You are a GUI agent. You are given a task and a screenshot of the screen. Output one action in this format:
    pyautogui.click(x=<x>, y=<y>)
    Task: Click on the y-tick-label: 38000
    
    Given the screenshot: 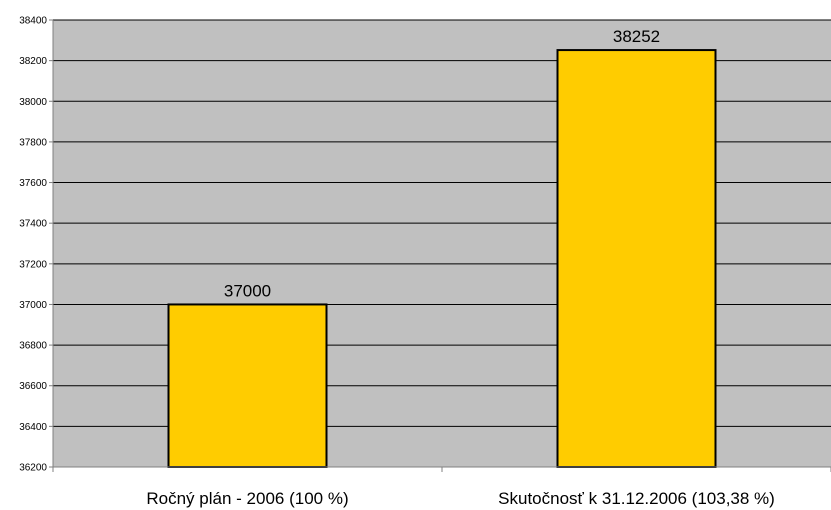 What is the action you would take?
    pyautogui.click(x=33, y=102)
    